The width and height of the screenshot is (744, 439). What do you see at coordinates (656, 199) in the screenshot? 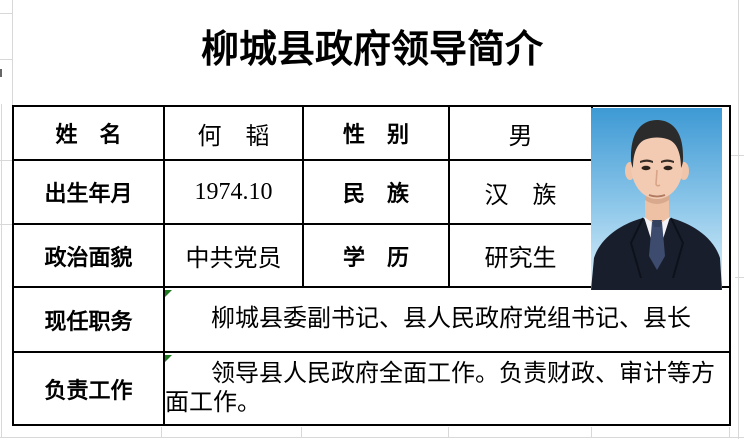
I see `portrait-photo` at bounding box center [656, 199].